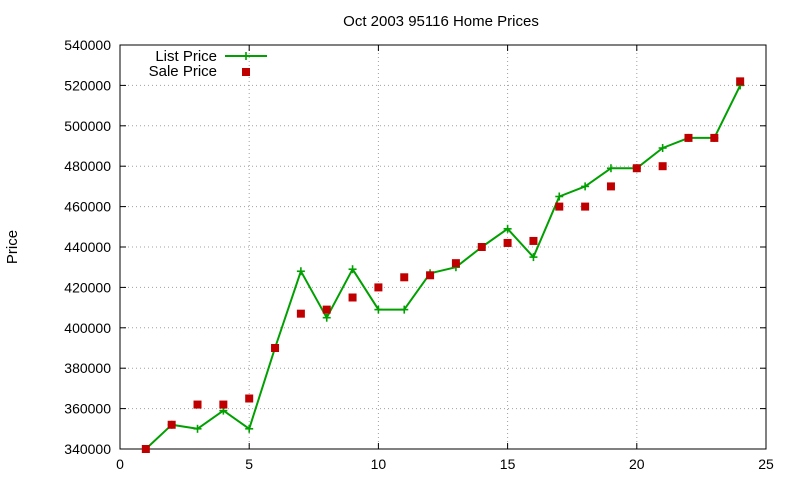 Image resolution: width=800 pixels, height=480 pixels. I want to click on legend-label-list-price: List Price, so click(186, 56).